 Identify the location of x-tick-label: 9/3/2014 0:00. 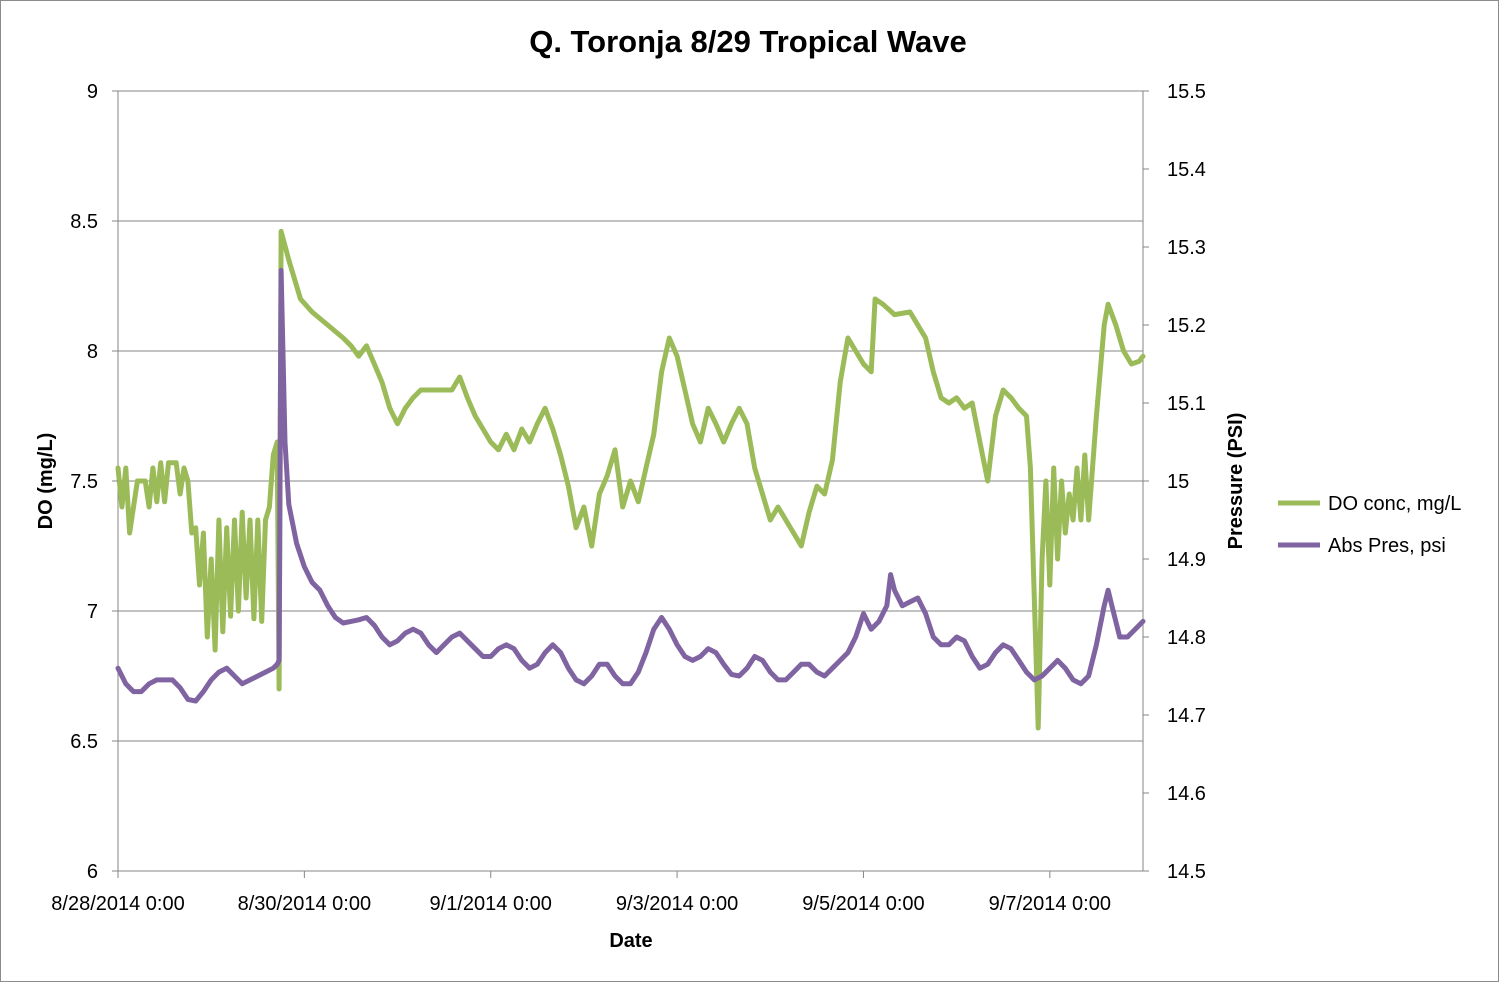
(677, 904).